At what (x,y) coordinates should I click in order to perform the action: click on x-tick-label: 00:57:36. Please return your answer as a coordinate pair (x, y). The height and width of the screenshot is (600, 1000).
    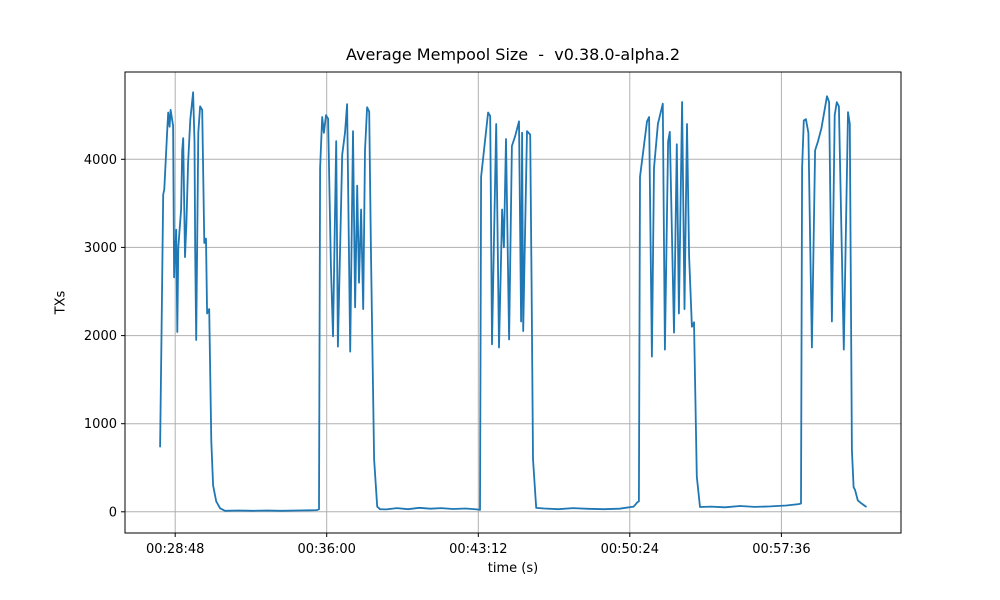
    Looking at the image, I should click on (781, 549).